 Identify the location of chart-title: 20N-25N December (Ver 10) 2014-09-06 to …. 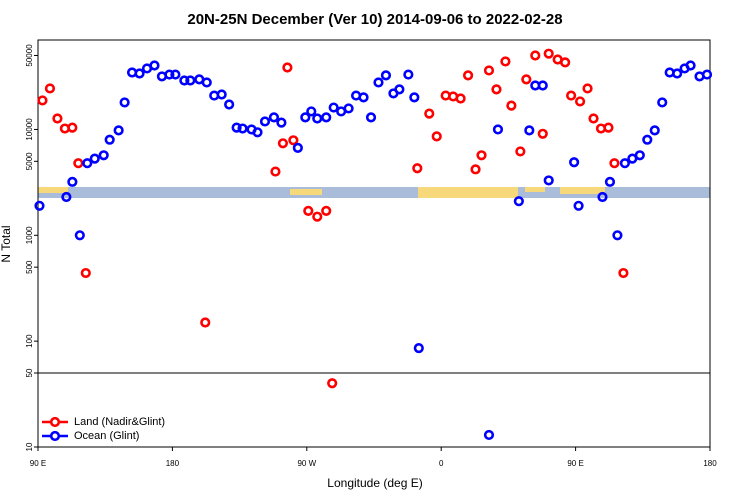
(374, 19).